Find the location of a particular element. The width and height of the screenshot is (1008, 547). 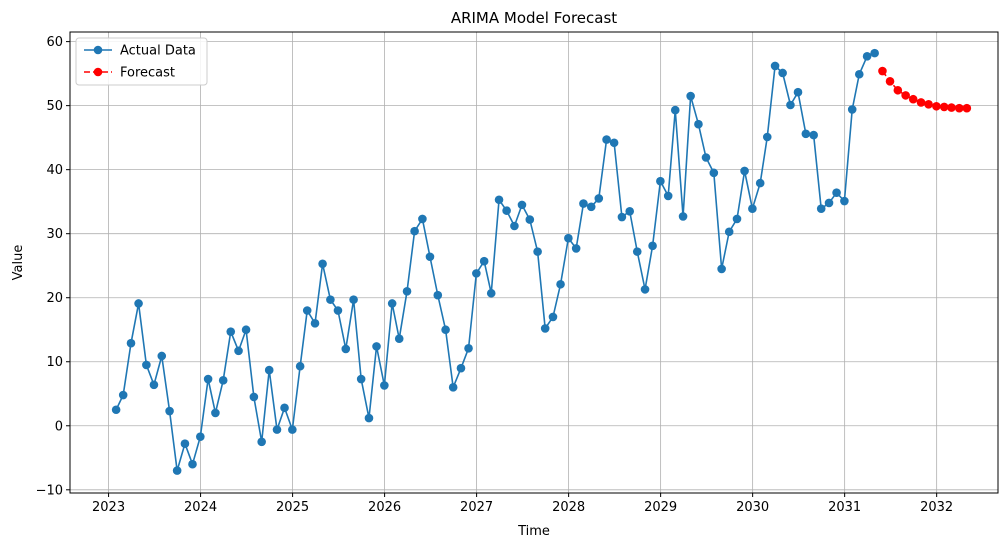

x-tick-label: 2030 is located at coordinates (752, 507).